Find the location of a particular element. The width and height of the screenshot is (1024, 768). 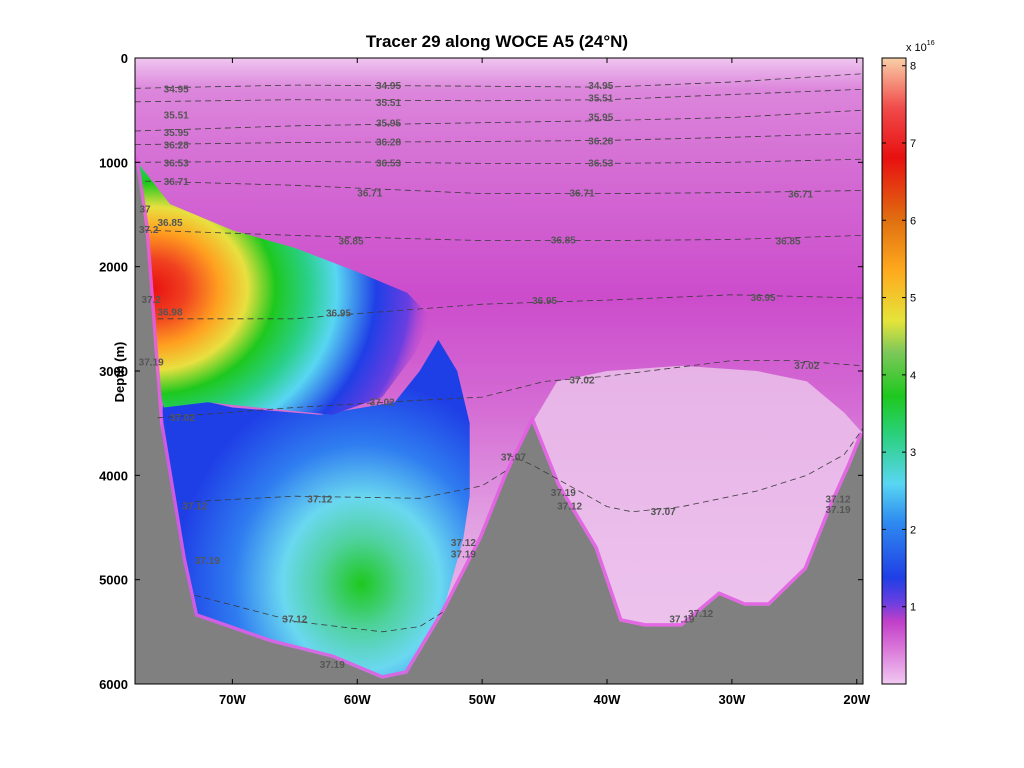

colorbar-frame is located at coordinates (894, 371).